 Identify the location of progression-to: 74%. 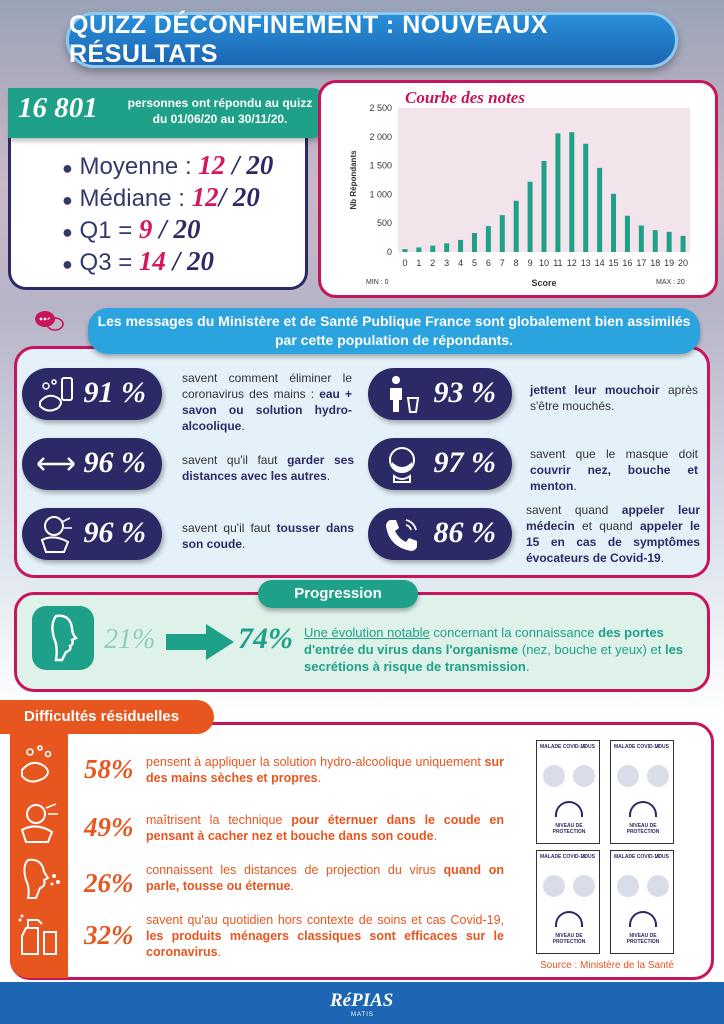
(265, 638).